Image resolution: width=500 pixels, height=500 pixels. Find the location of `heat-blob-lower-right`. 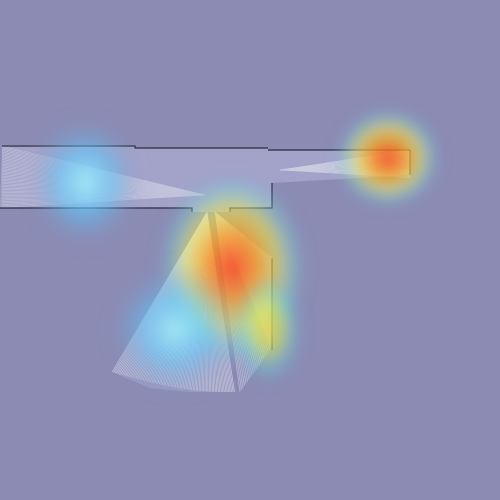

heat-blob-lower-right is located at coordinates (268, 330).